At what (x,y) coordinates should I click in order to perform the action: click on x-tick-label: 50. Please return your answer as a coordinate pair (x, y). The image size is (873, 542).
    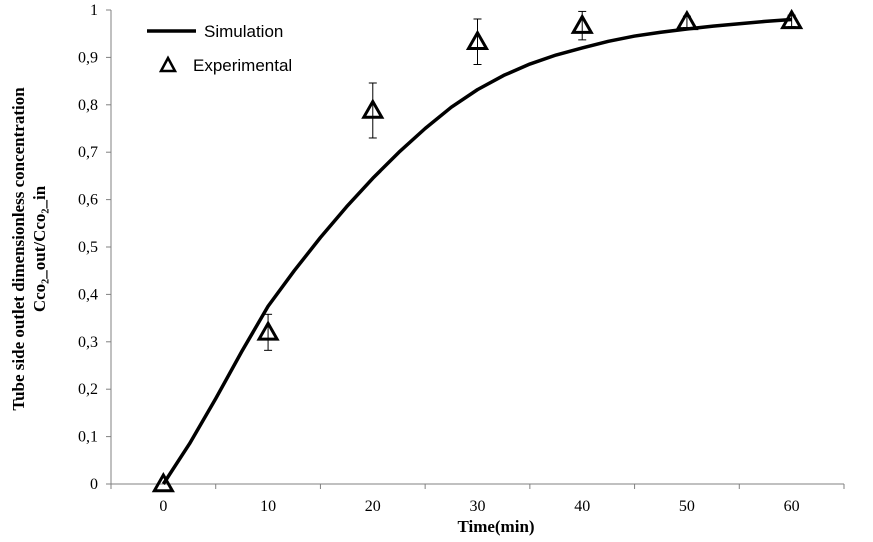
    Looking at the image, I should click on (687, 506).